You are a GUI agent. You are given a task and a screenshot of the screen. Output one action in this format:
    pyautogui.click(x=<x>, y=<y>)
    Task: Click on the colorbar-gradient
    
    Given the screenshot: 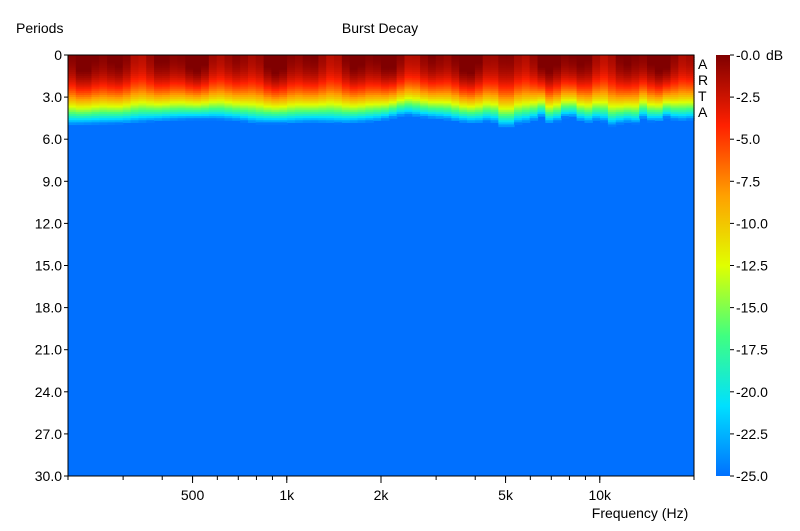 What is the action you would take?
    pyautogui.click(x=723, y=265)
    